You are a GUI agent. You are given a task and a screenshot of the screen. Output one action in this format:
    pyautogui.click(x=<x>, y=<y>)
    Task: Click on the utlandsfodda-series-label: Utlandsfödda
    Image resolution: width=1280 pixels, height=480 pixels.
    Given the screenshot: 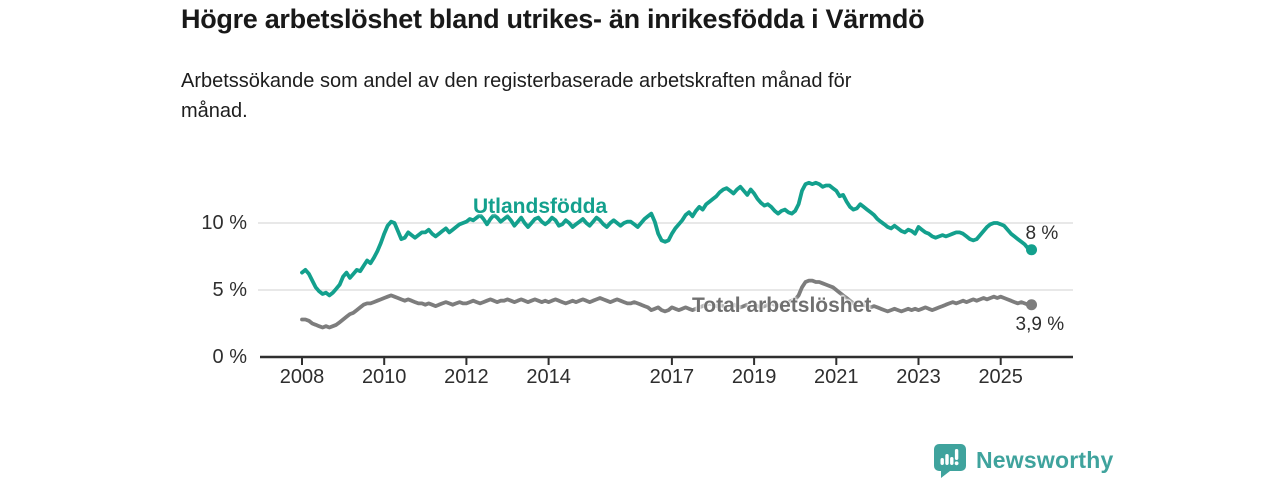 What is the action you would take?
    pyautogui.click(x=540, y=206)
    